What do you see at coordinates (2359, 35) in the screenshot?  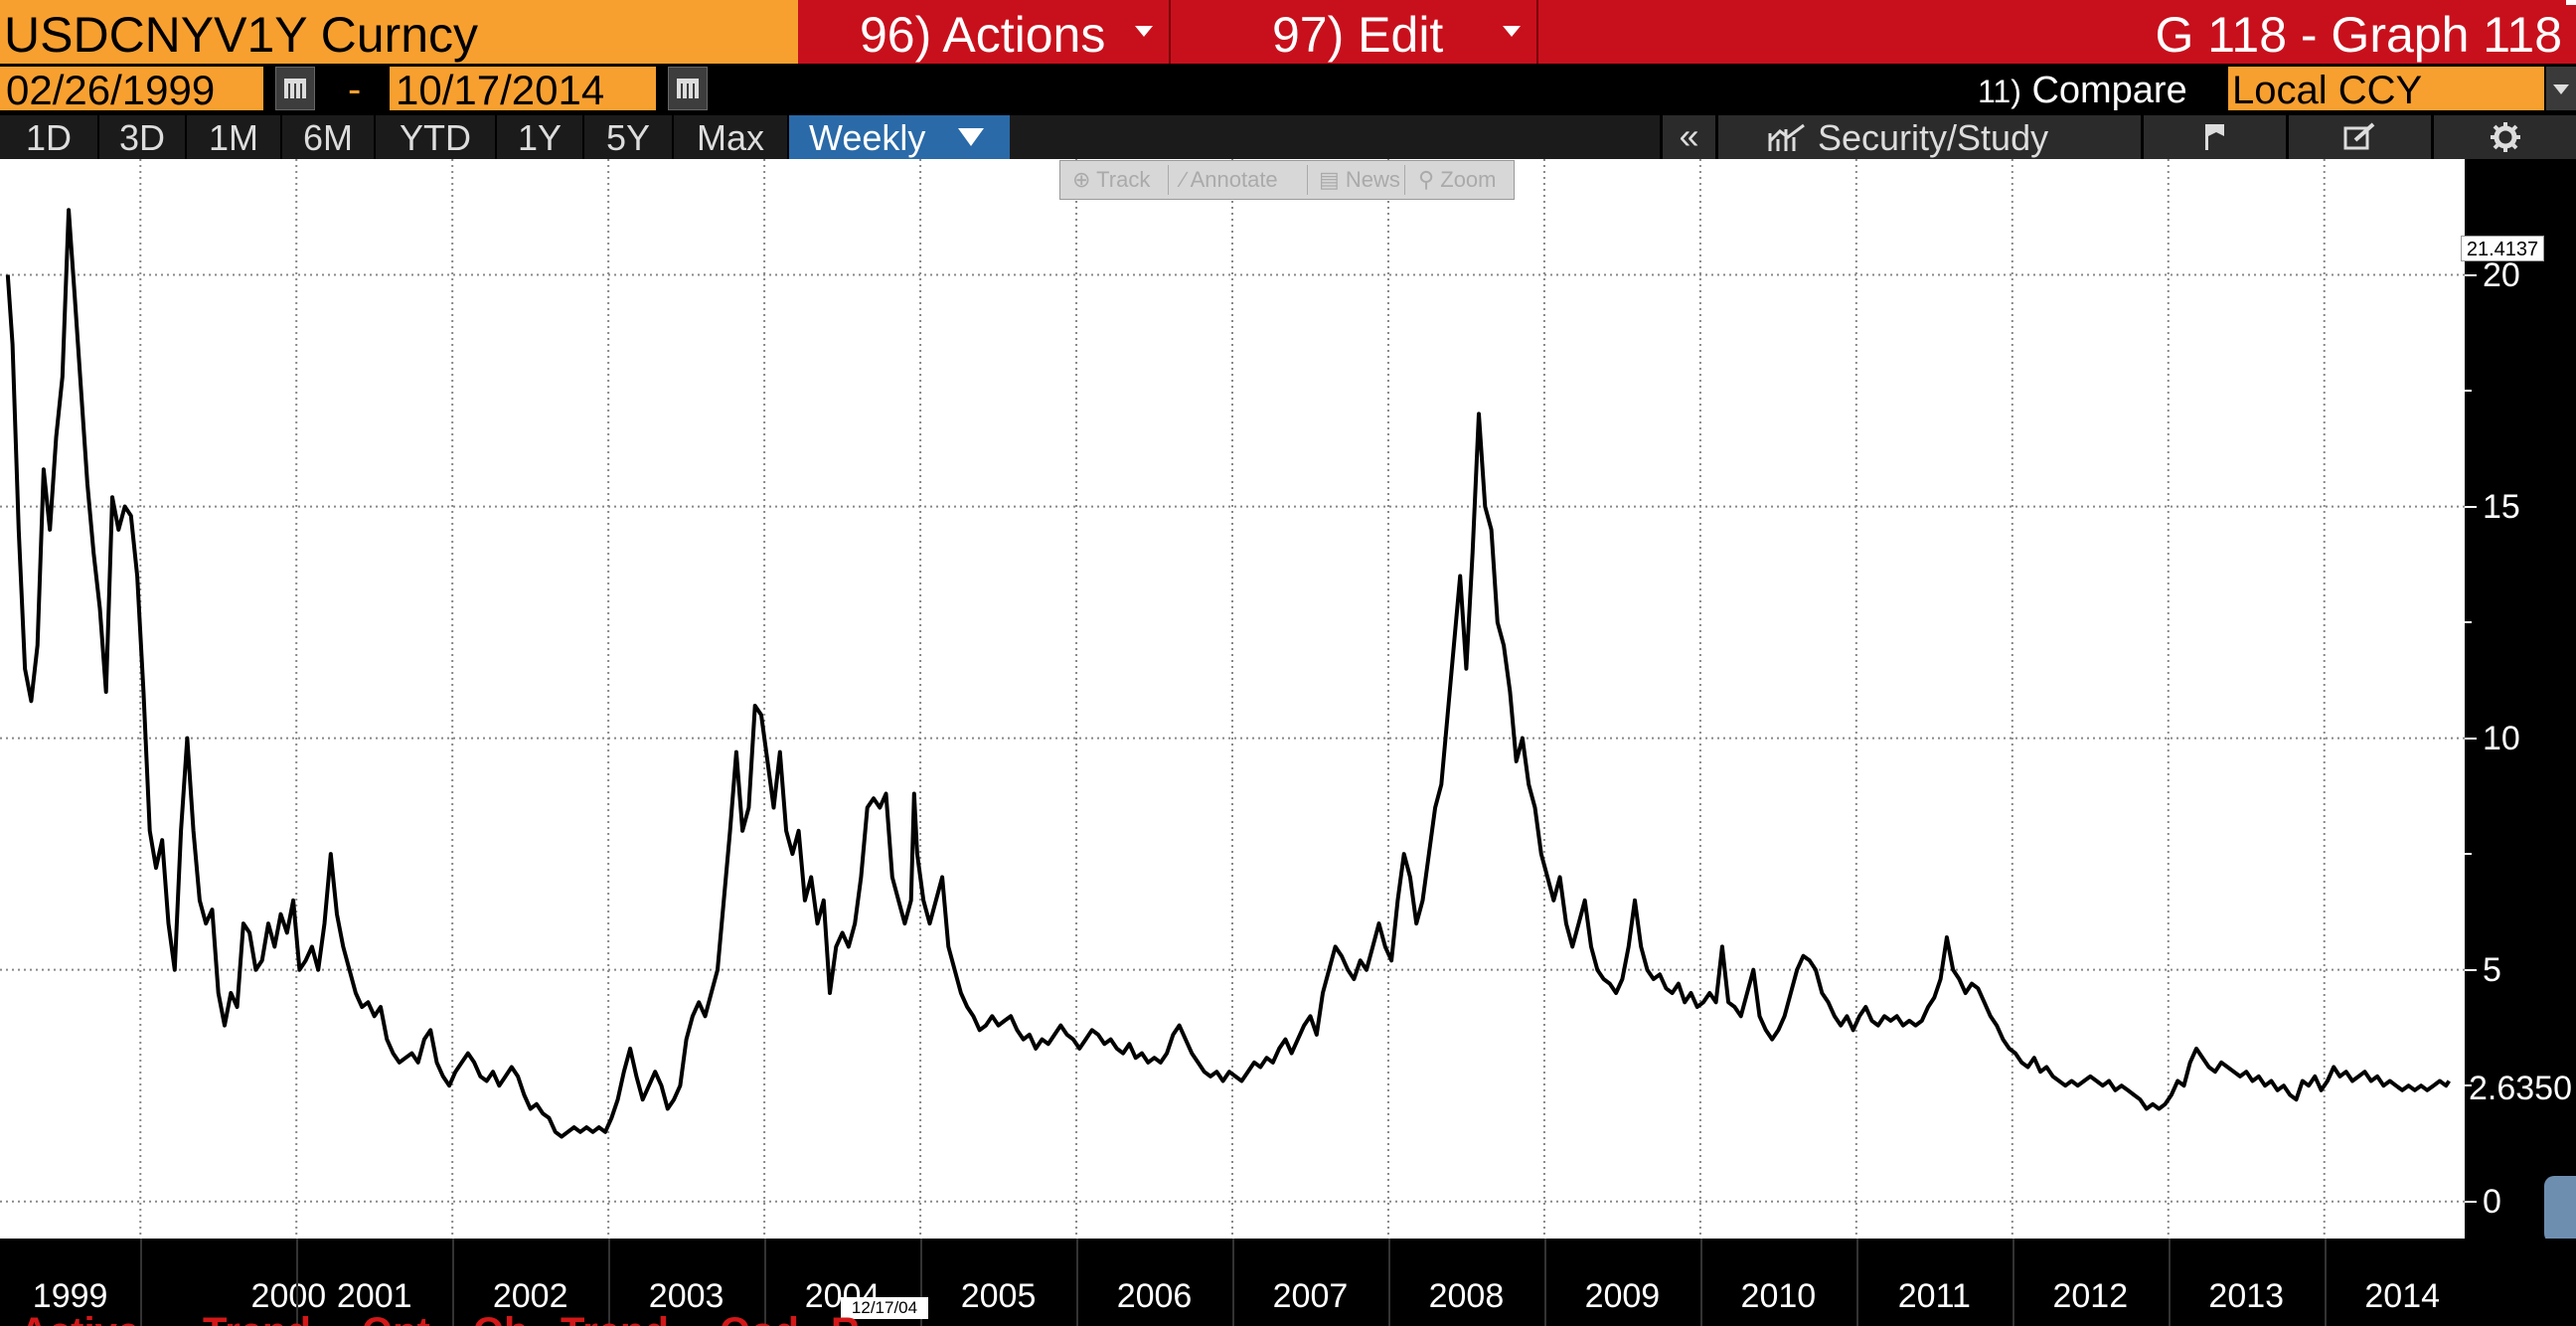 I see `graph-title: G 118 - Graph 118` at bounding box center [2359, 35].